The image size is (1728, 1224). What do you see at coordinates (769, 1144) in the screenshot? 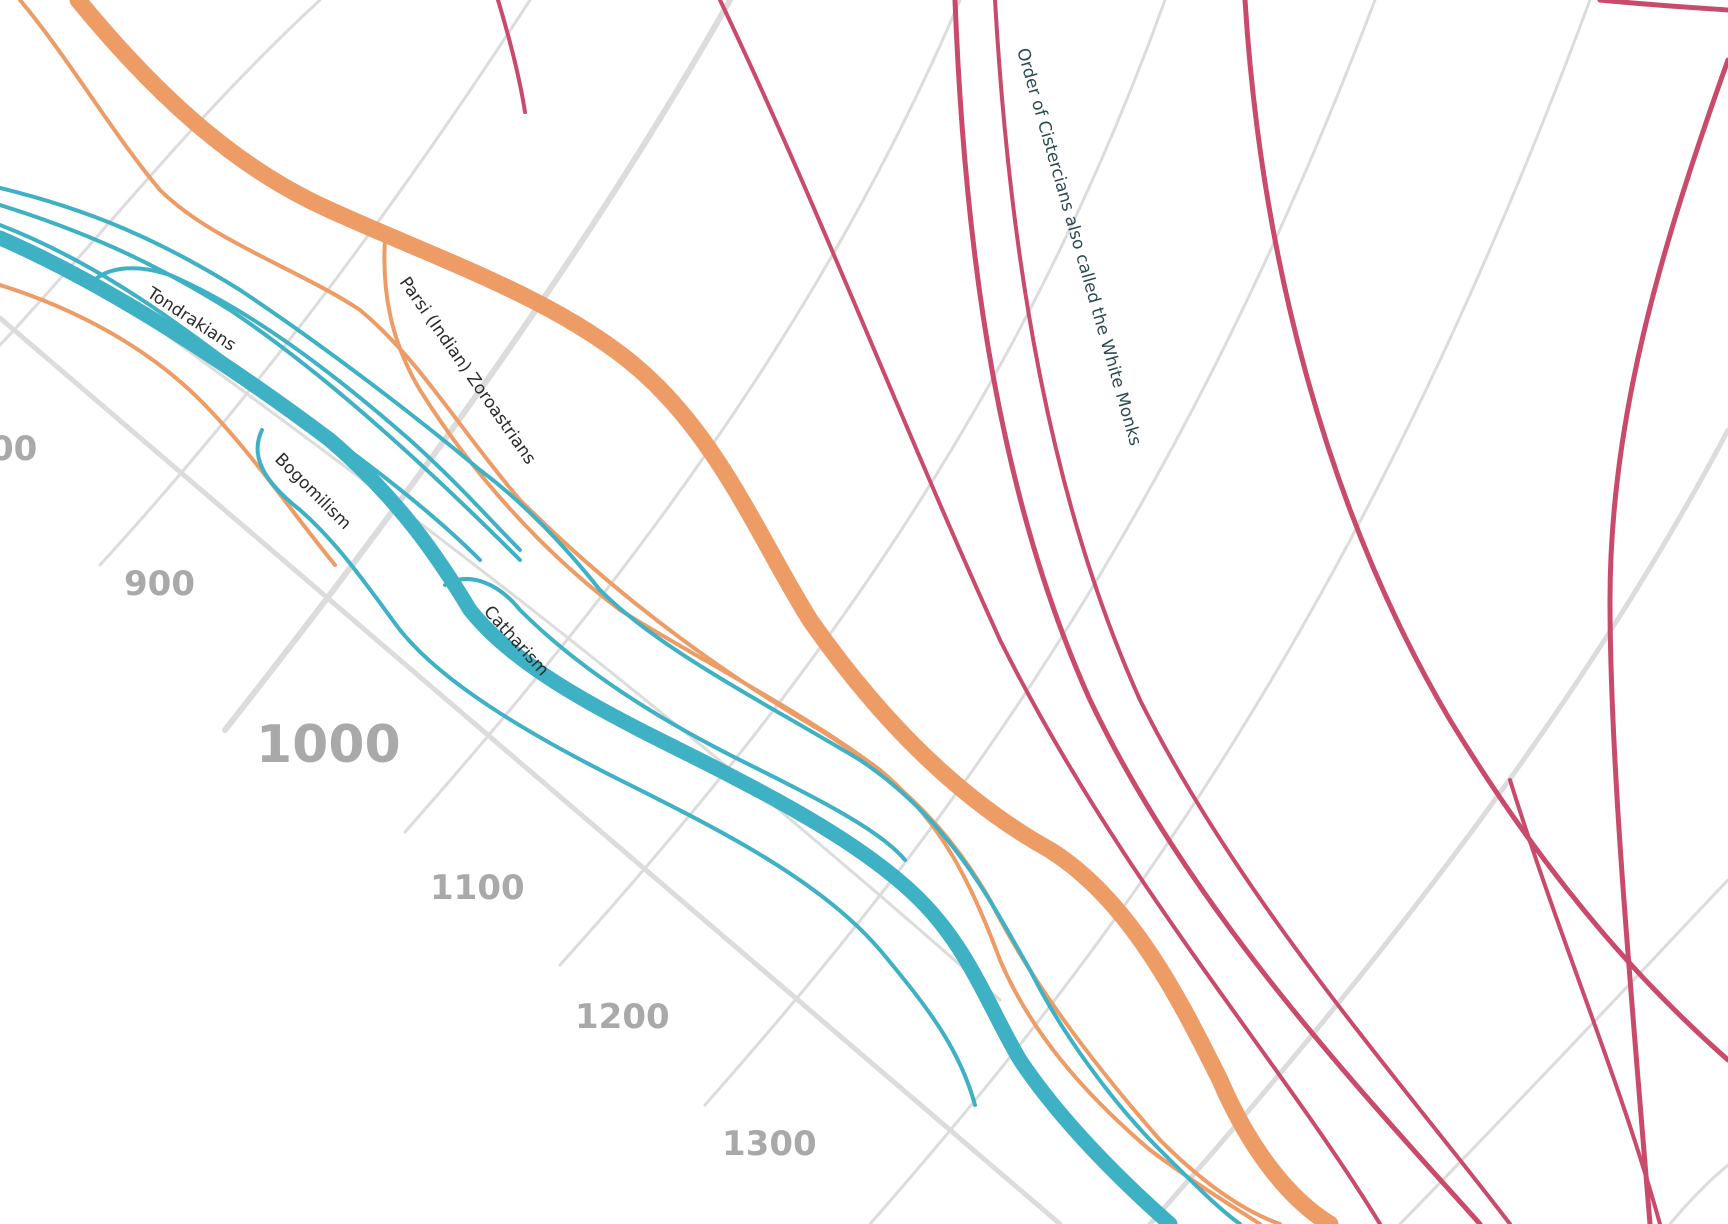
I see `year-label-1300: 1300` at bounding box center [769, 1144].